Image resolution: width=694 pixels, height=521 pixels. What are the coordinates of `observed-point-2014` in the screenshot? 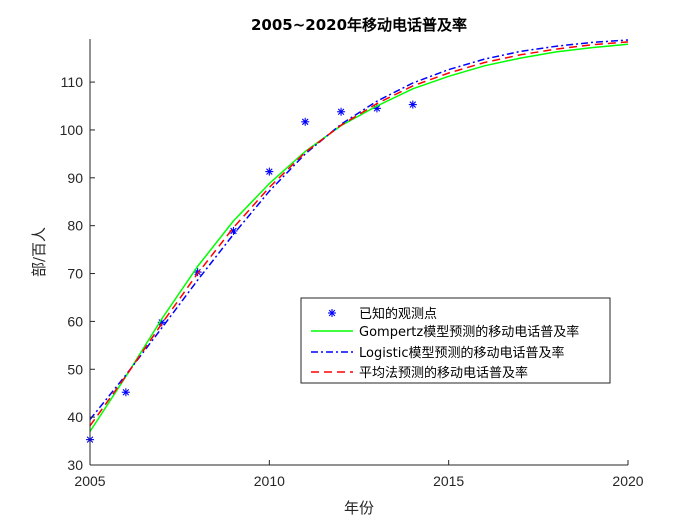 It's located at (412, 104).